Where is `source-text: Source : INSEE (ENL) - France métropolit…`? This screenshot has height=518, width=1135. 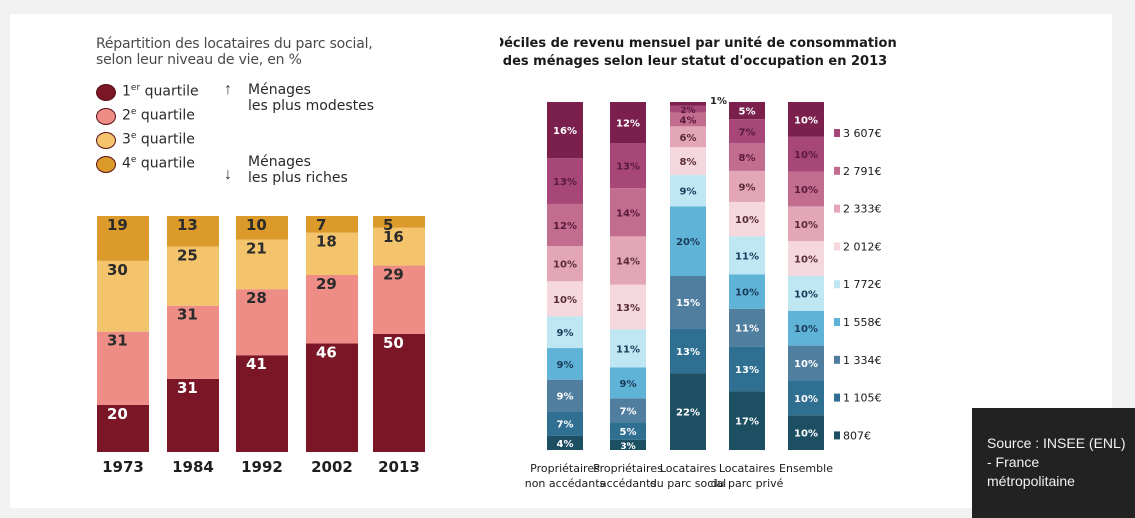
source-text: Source : INSEE (ENL) - France métropolit… is located at coordinates (1056, 462).